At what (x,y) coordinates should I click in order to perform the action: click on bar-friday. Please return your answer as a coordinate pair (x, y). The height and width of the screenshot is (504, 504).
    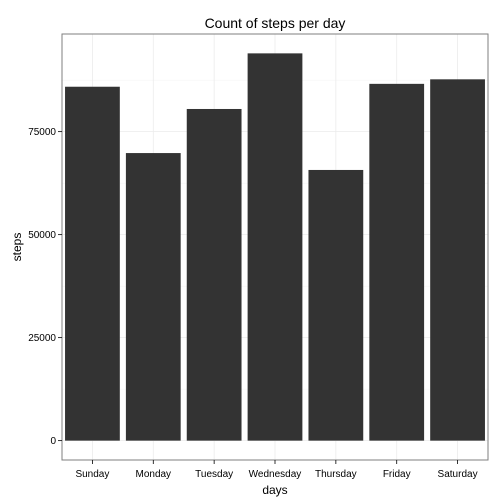
    Looking at the image, I should click on (397, 262).